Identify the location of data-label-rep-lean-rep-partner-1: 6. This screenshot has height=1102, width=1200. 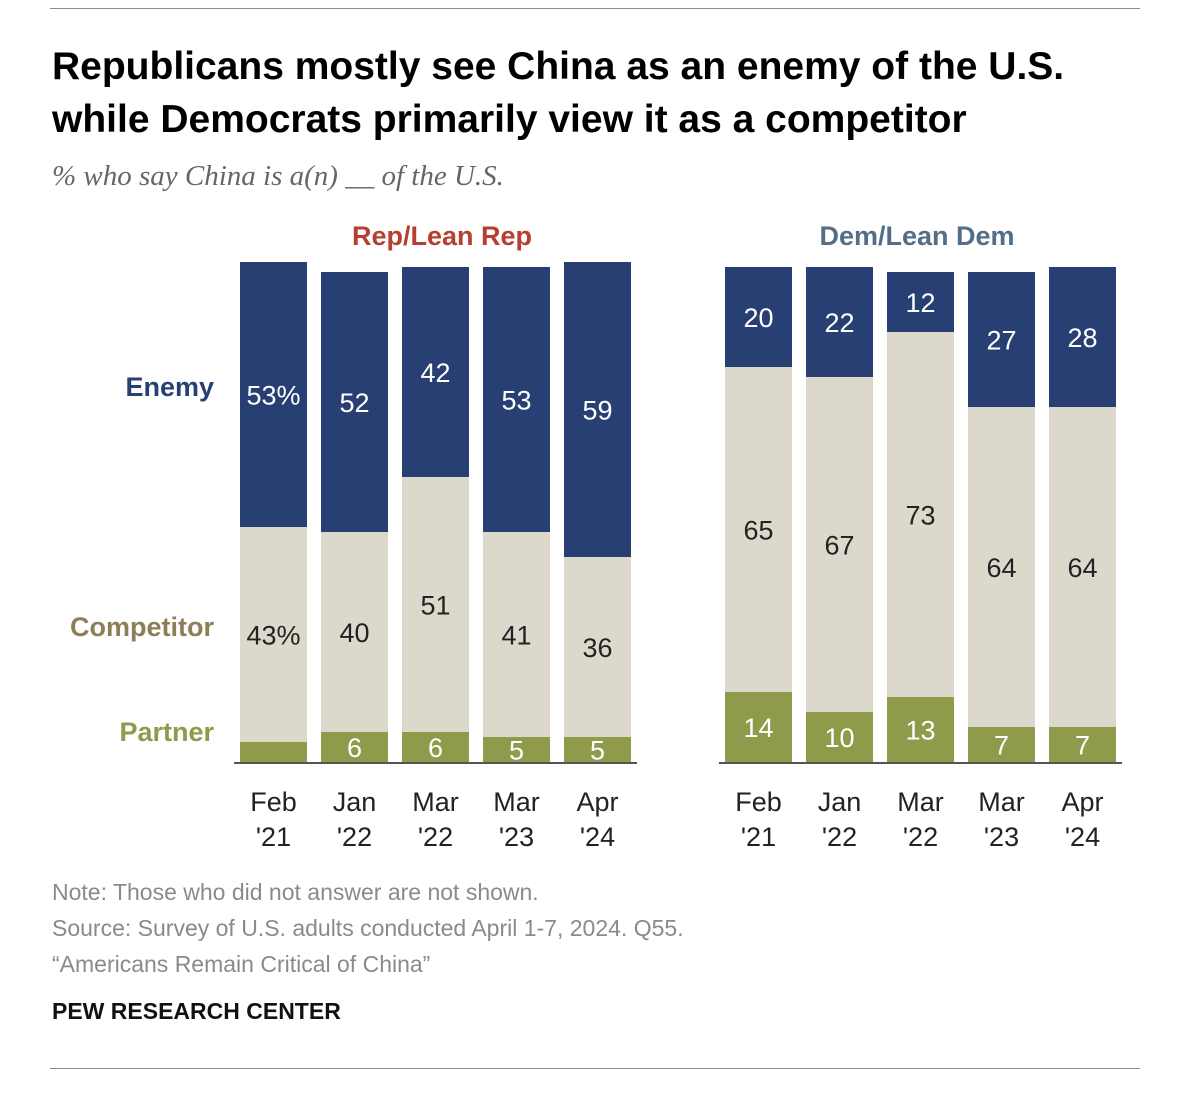
(354, 748).